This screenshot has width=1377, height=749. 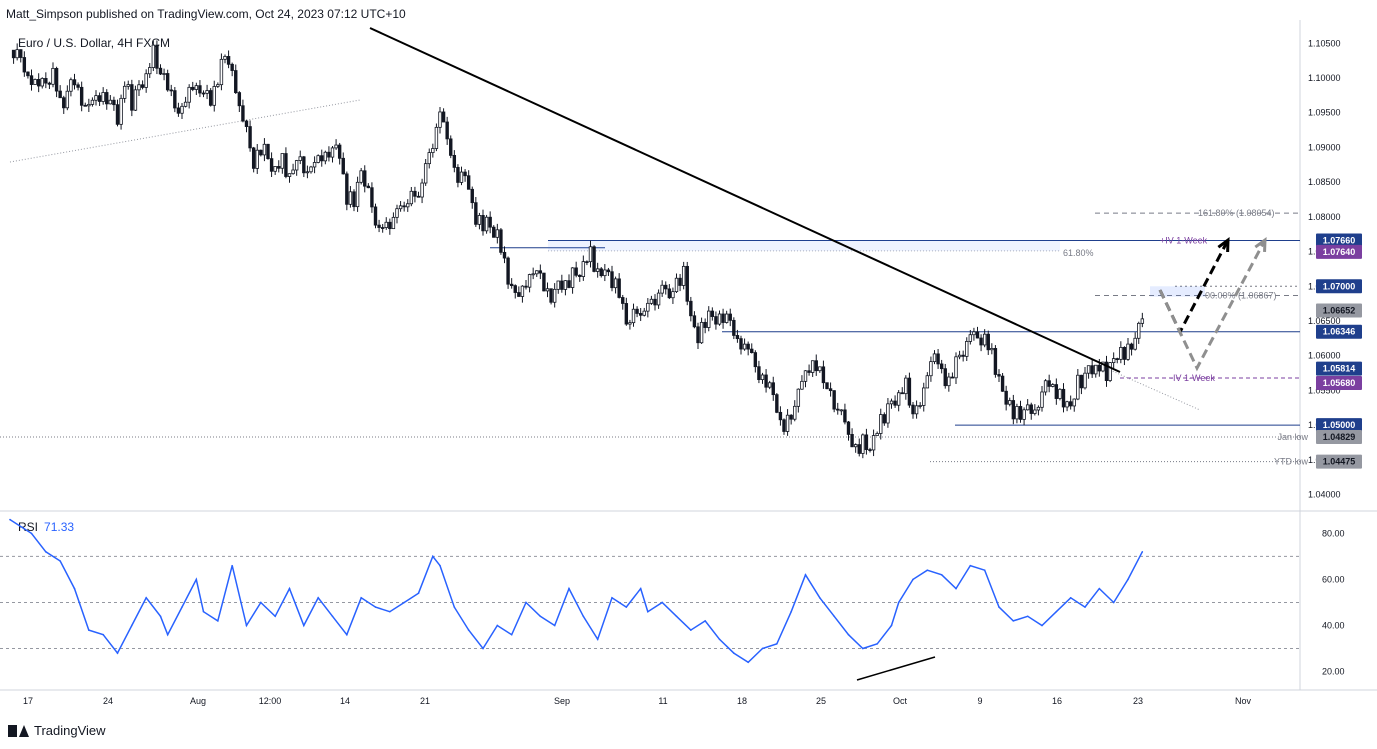 I want to click on chart-annotation: 61.80%, so click(x=1078, y=253).